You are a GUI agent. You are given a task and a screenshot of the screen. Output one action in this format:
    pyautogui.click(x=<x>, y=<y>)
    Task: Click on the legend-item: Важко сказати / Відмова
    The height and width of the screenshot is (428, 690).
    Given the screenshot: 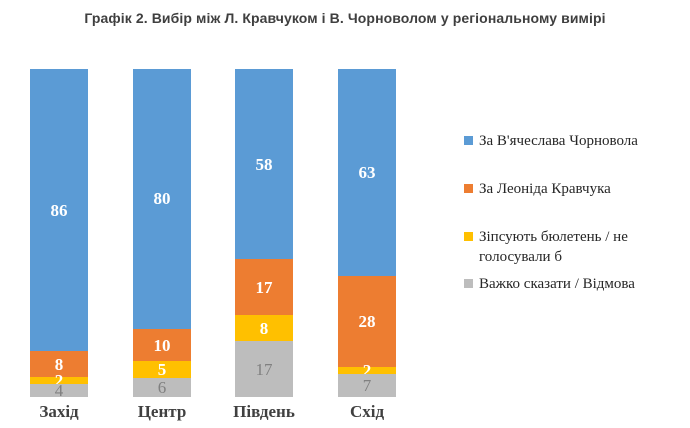 What is the action you would take?
    pyautogui.click(x=571, y=284)
    